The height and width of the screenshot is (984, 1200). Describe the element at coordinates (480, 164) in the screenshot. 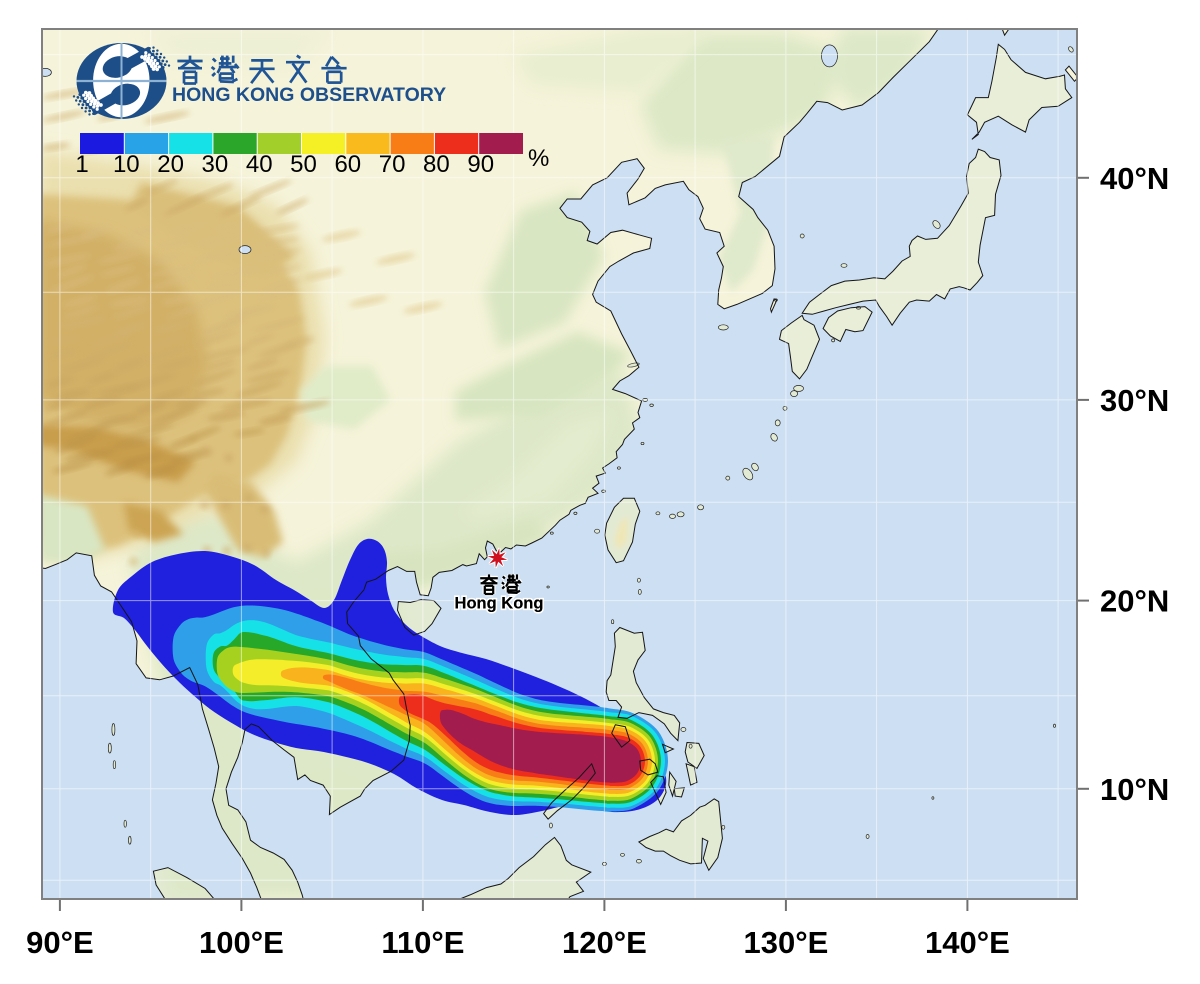

I see `svg-text: 90` at that location.